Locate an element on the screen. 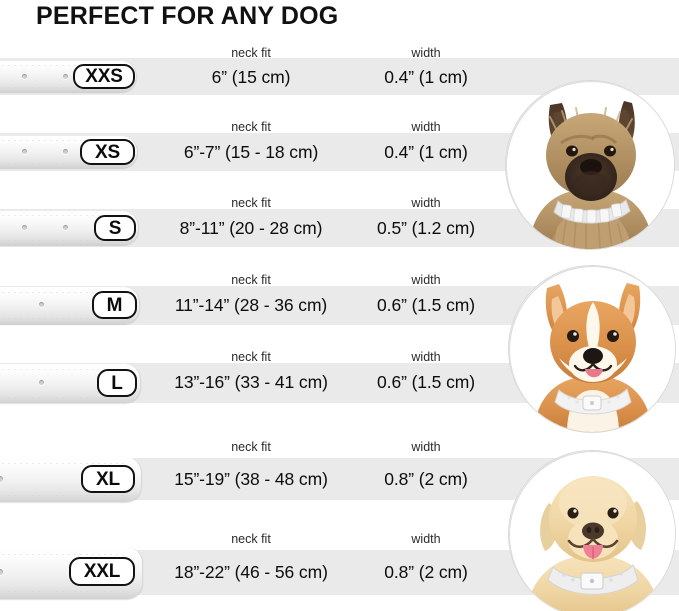 The height and width of the screenshot is (611, 679). terrier-photo is located at coordinates (590, 165).